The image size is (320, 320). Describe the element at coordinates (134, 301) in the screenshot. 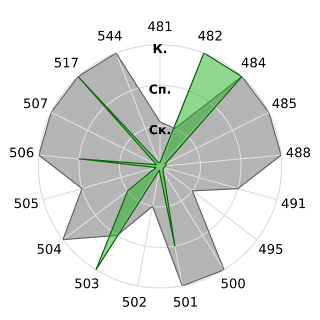

I see `spoke-label: 502` at that location.